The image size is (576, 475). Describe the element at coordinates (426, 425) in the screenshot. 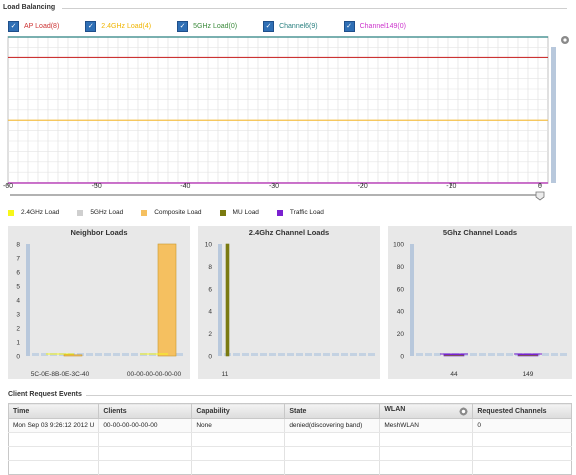

I see `cell-wlan: MeshWLAN` at that location.